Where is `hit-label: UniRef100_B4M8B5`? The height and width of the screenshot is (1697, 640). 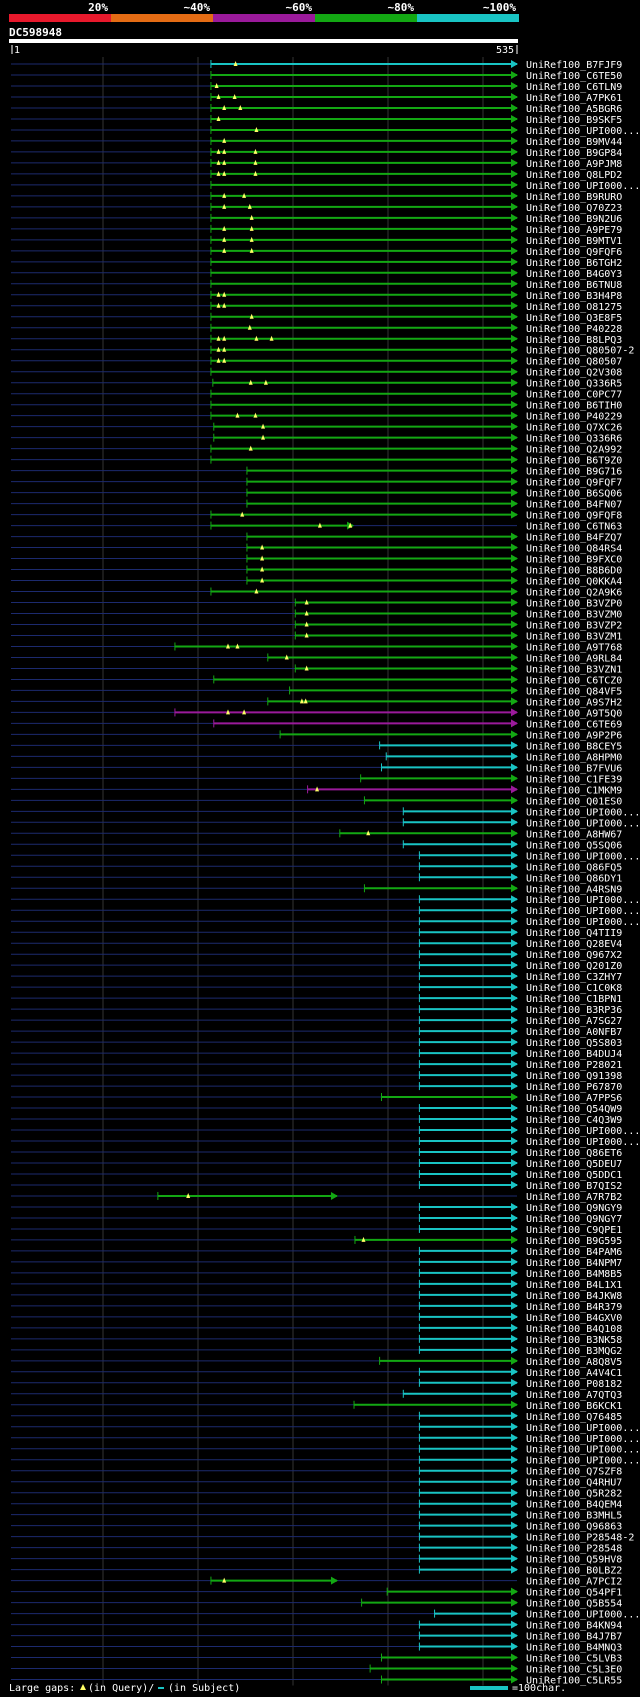 hit-label: UniRef100_B4M8B5 is located at coordinates (574, 1274).